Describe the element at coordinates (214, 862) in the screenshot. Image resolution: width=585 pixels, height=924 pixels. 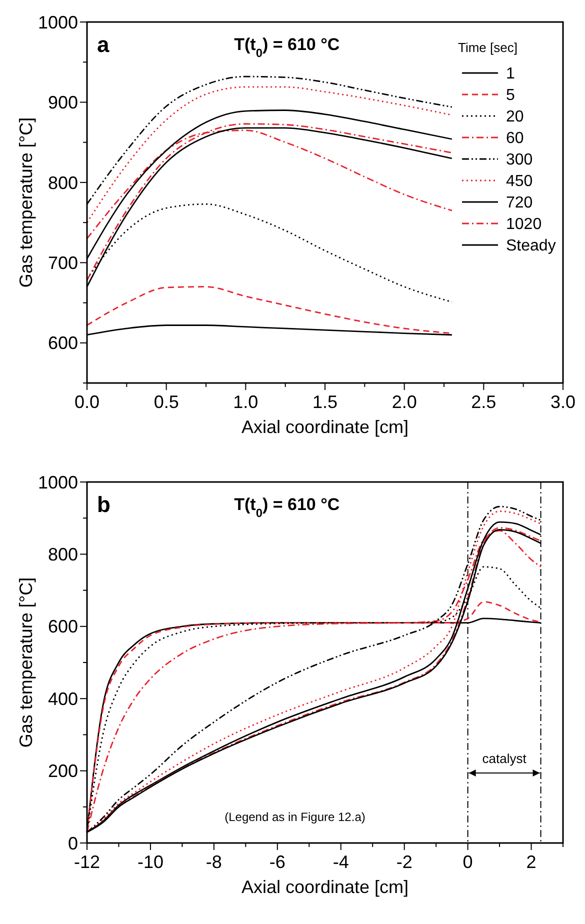
I see `x-tick-label: -8` at that location.